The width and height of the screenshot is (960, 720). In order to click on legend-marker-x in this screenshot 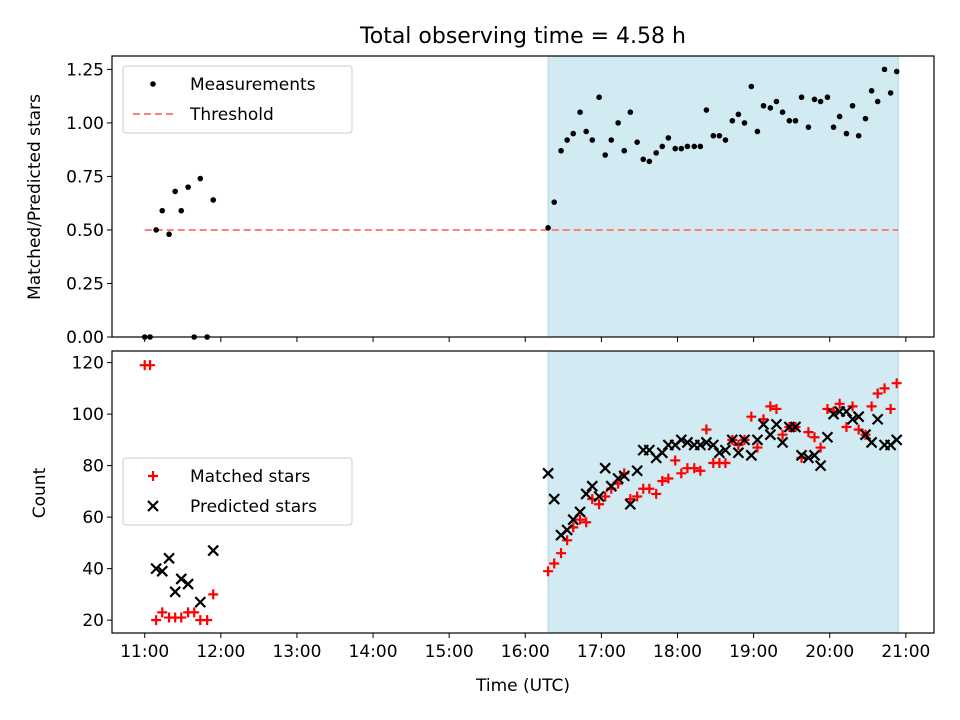, I will do `click(153, 506)`.